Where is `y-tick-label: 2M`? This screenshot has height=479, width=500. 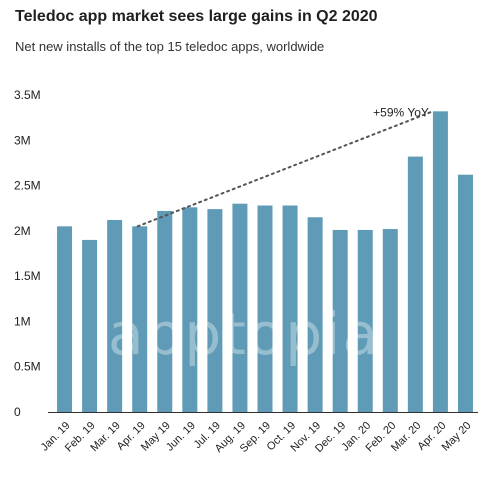
y-tick-label: 2M is located at coordinates (22, 231).